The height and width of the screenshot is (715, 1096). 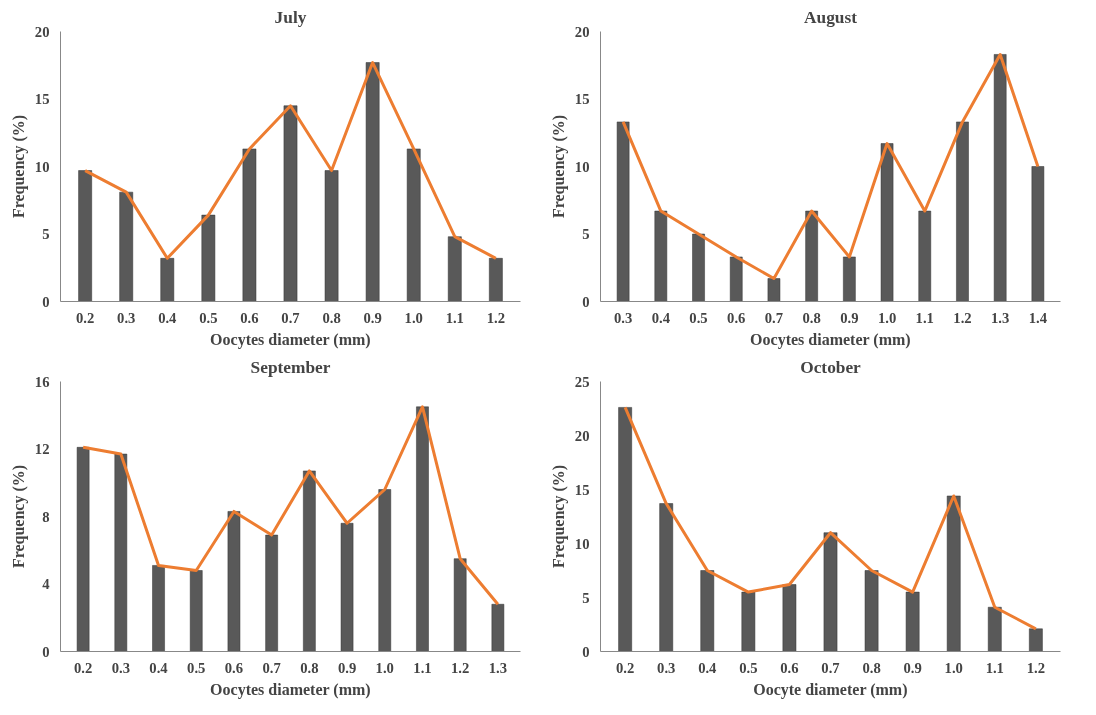 What do you see at coordinates (42, 381) in the screenshot?
I see `y-tick-label: 16` at bounding box center [42, 381].